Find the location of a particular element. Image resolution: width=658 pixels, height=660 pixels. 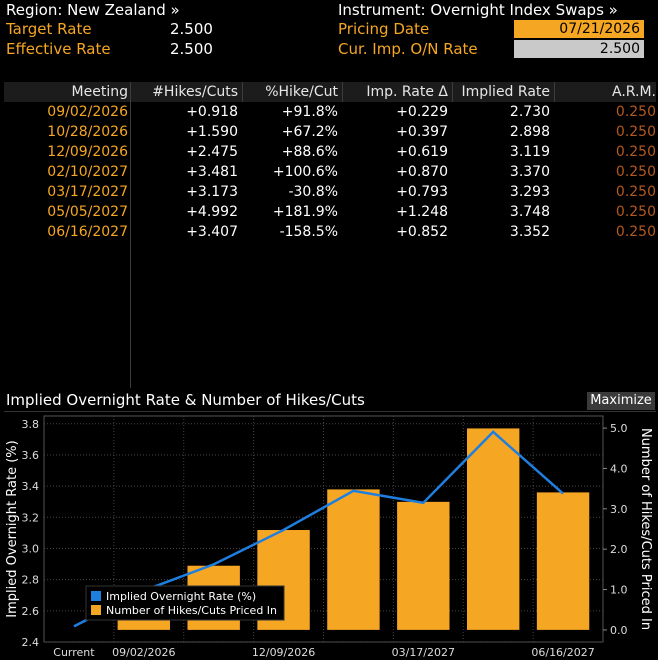

cell-pct-hike-cut: +88.6% is located at coordinates (309, 152).